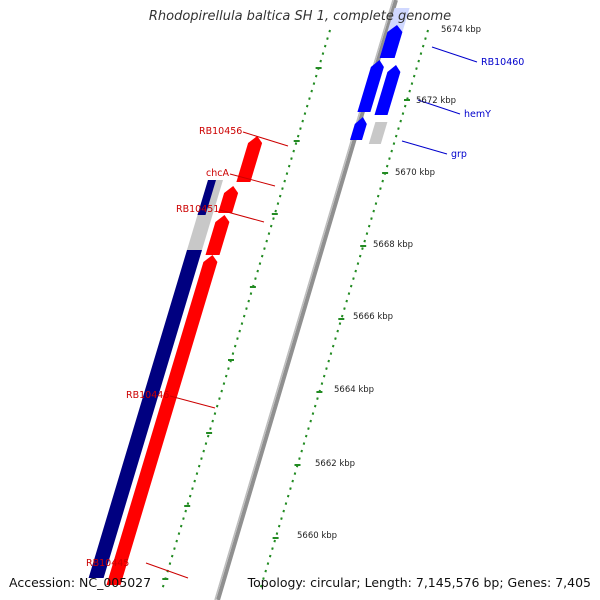  I want to click on gene-RB10445-forward, so click(162, 420).